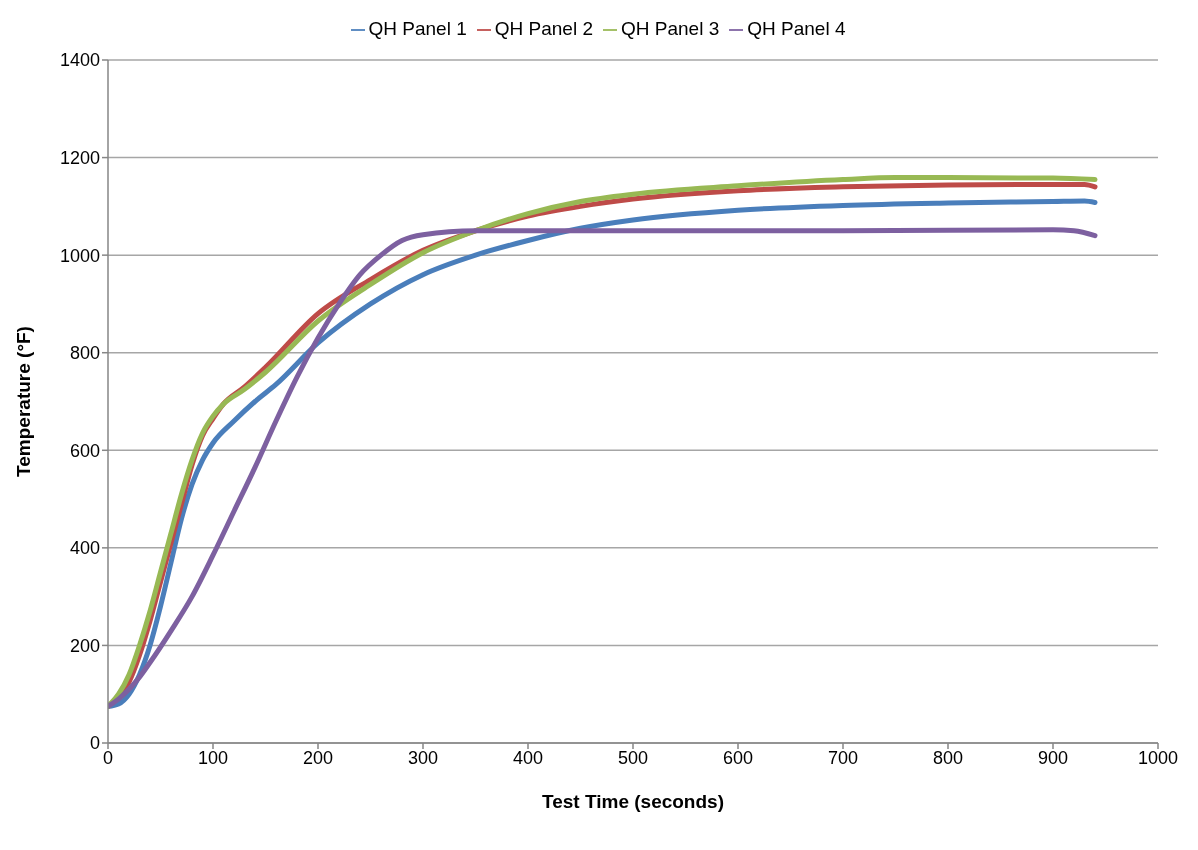 Image resolution: width=1198 pixels, height=850 pixels. I want to click on x-tick-label: 400, so click(528, 757).